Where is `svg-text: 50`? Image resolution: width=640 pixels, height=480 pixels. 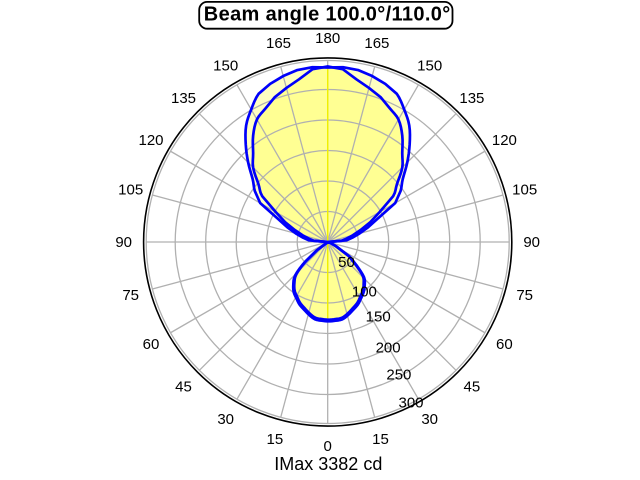
svg-text: 50 is located at coordinates (346, 262).